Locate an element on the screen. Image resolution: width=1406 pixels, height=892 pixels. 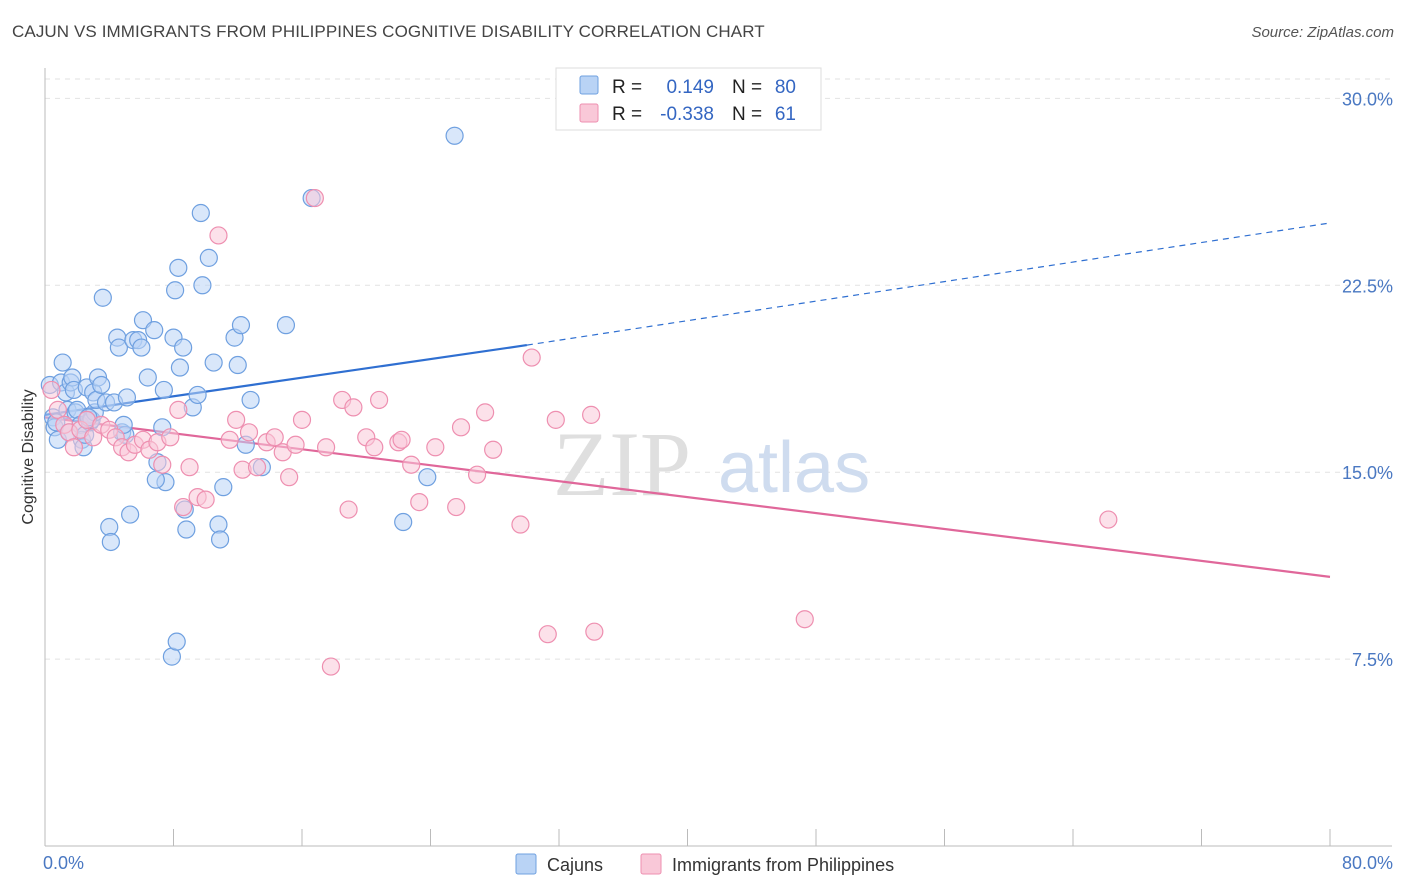
x-tick-label-max: 80.0% is located at coordinates (1367, 863).